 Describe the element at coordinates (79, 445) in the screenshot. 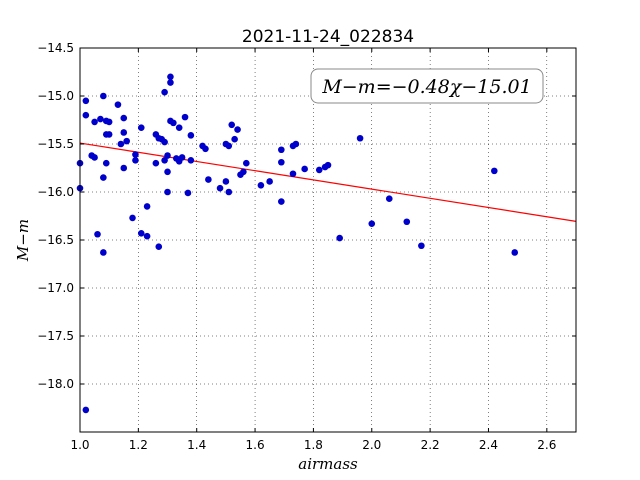

I see `x-tick-label: 1.0` at that location.